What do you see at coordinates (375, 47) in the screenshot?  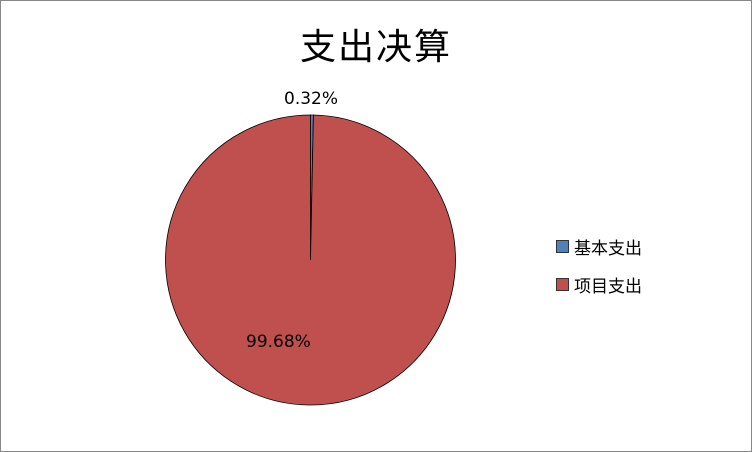 I see `chart-title: 支出决算` at bounding box center [375, 47].